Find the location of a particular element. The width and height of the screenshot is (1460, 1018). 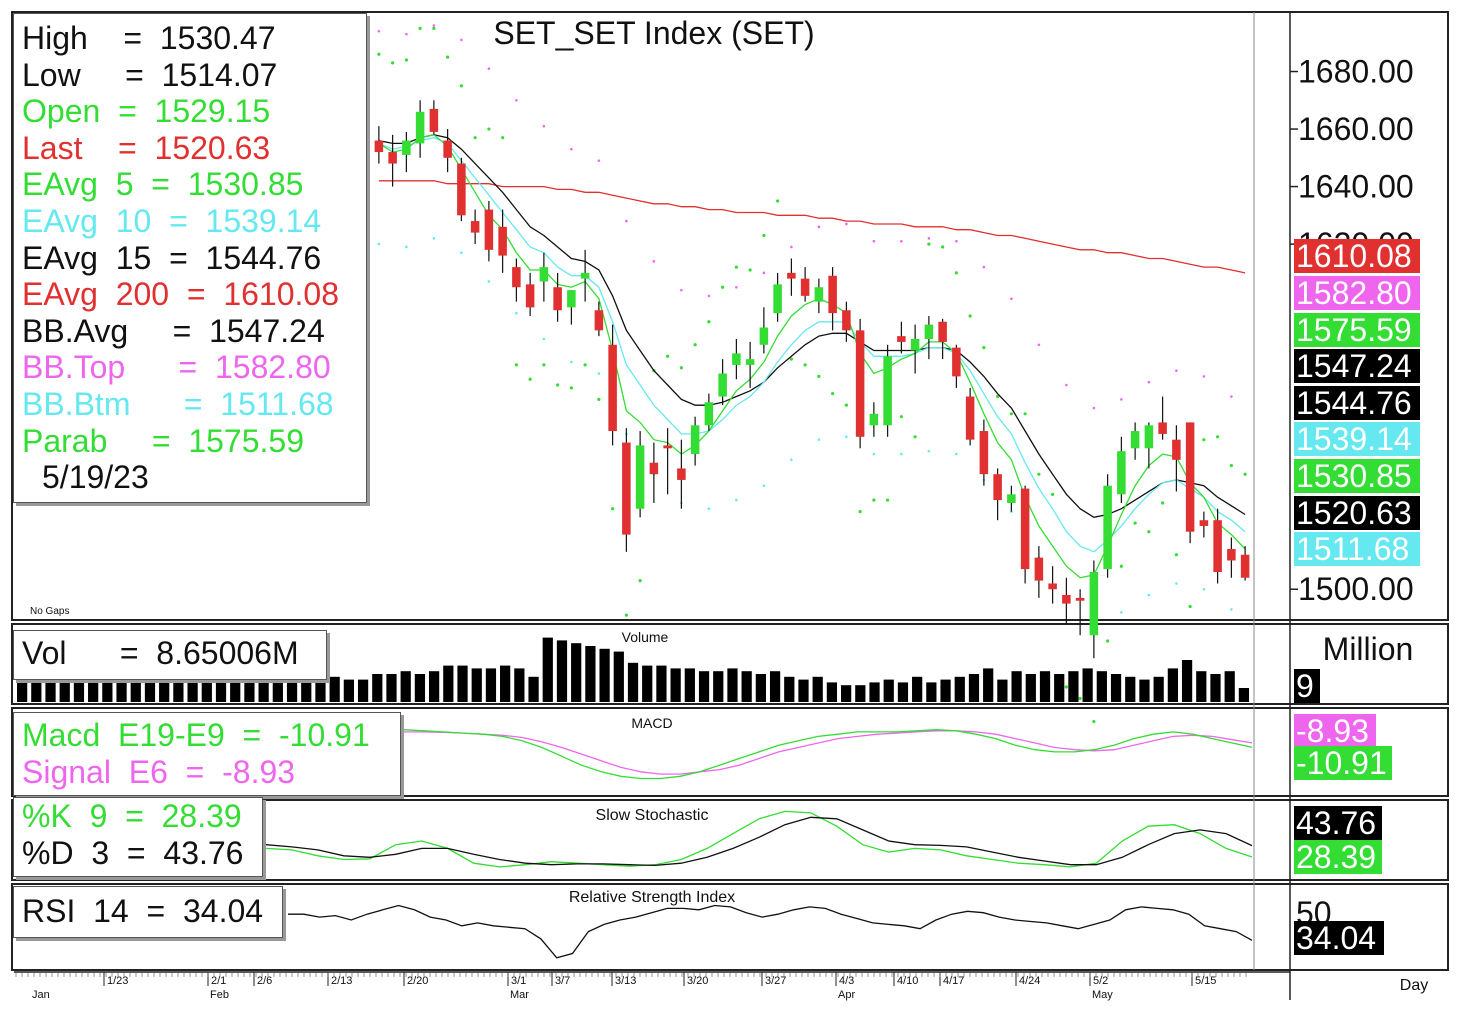

legend-eavg15: EAvg 15 = 1544.76 is located at coordinates (172, 257).